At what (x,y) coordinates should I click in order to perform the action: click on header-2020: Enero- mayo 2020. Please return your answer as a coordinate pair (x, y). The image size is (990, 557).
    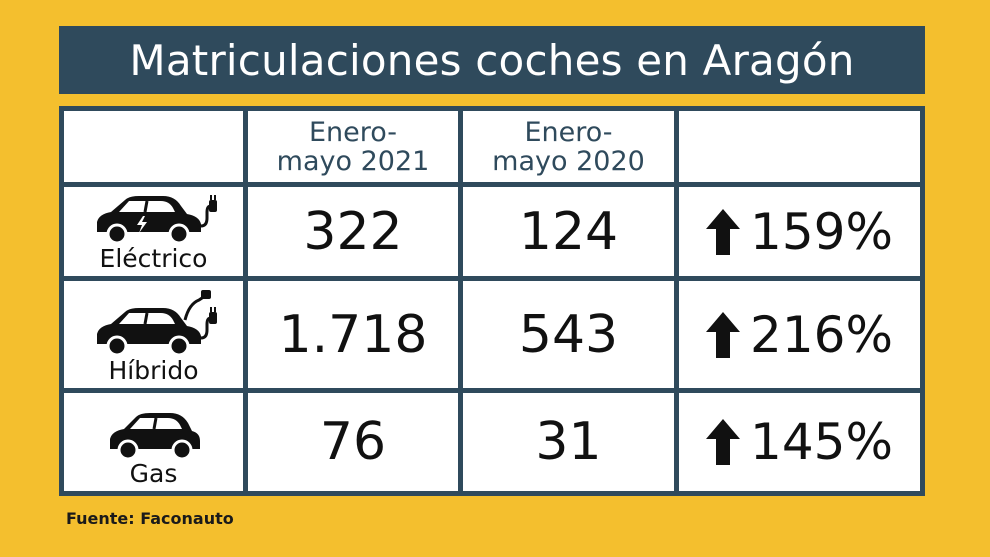
    Looking at the image, I should click on (568, 146).